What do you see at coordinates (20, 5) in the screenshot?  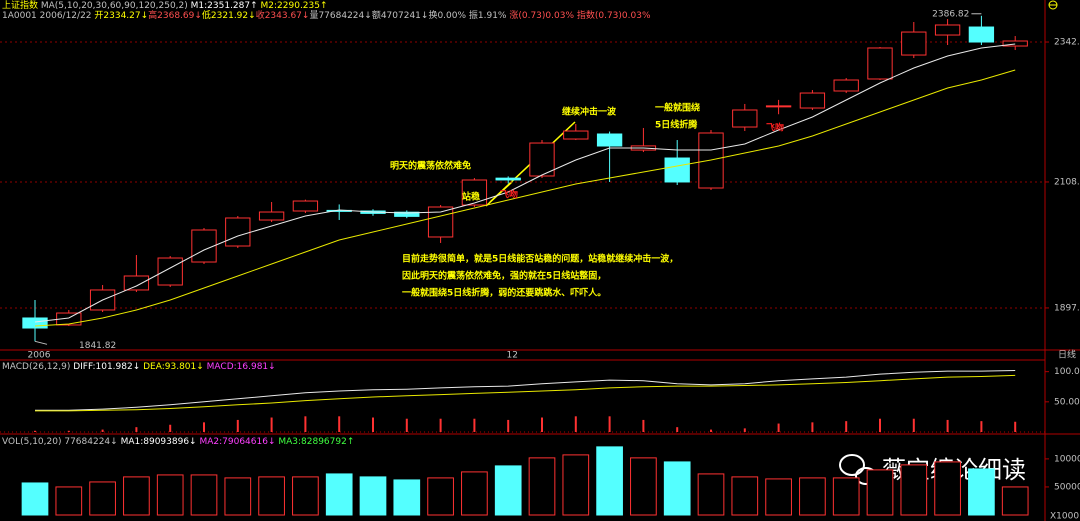 I see `header-part: 上证指数` at bounding box center [20, 5].